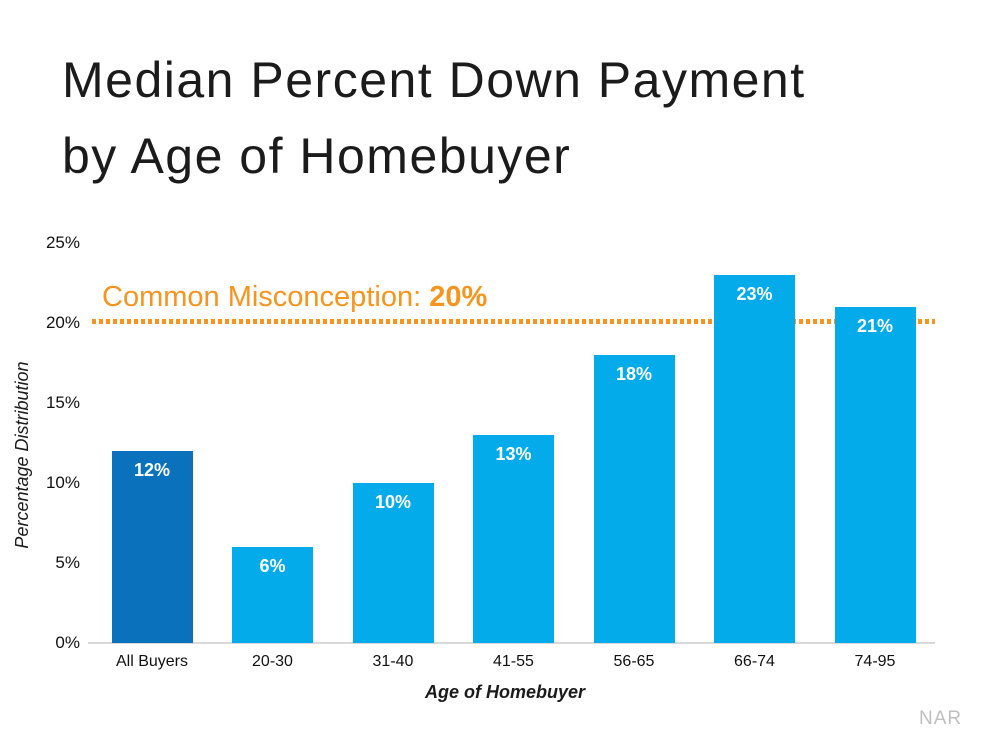  What do you see at coordinates (875, 475) in the screenshot?
I see `bar-74-95: 21%` at bounding box center [875, 475].